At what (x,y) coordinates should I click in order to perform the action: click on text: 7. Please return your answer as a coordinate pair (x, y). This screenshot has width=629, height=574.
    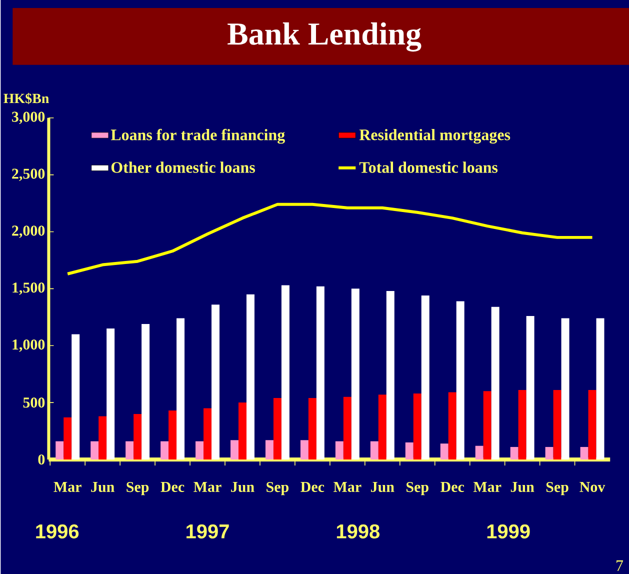
    Looking at the image, I should click on (620, 565).